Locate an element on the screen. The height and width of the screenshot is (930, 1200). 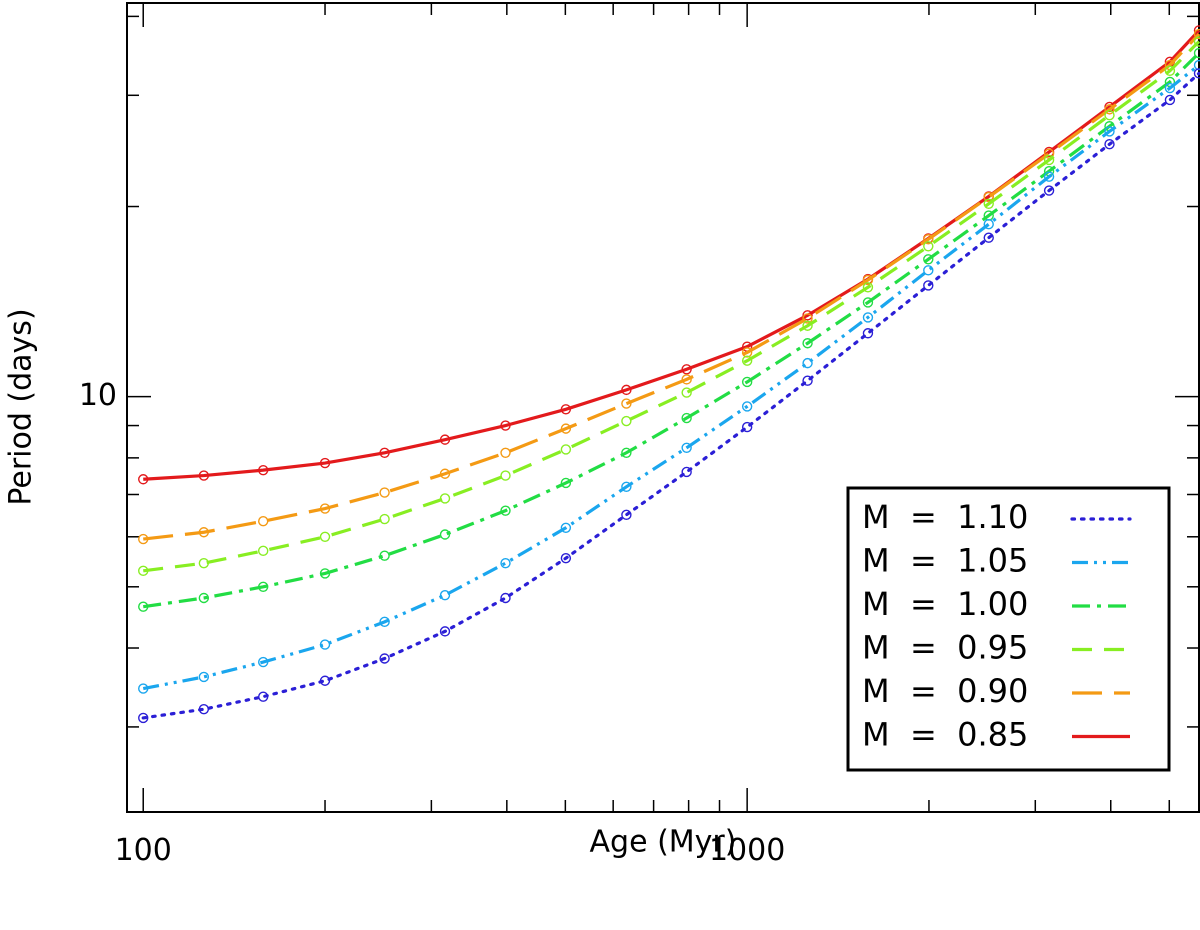
legend-item: M = 0.95 is located at coordinates (996, 648).